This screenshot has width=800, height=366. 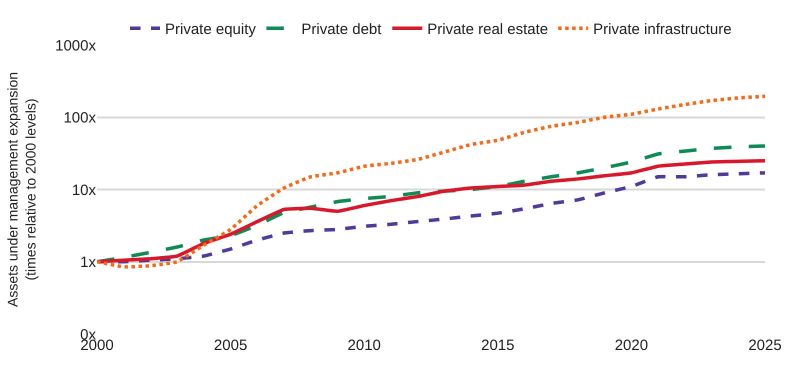 What do you see at coordinates (341, 29) in the screenshot?
I see `legend-label: Private debt` at bounding box center [341, 29].